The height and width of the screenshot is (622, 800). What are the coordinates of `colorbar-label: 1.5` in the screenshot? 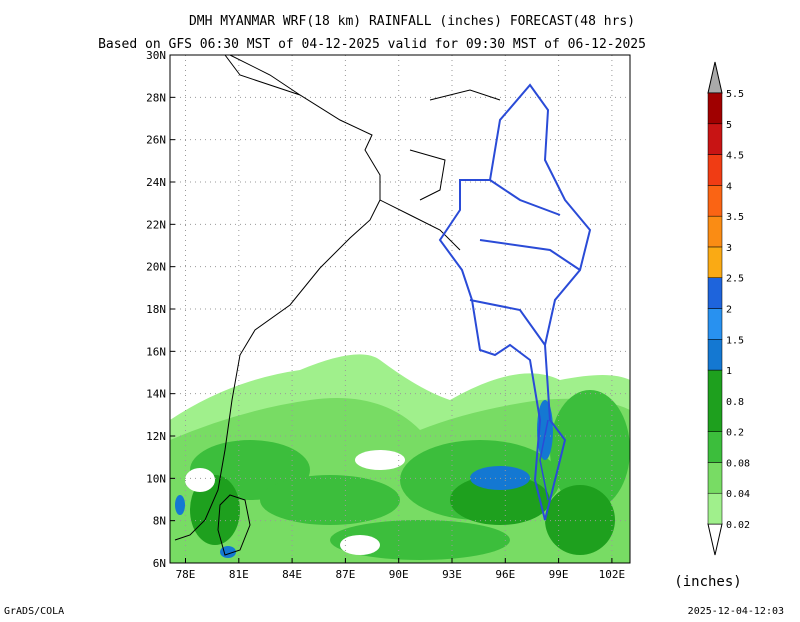 It's located at (735, 340).